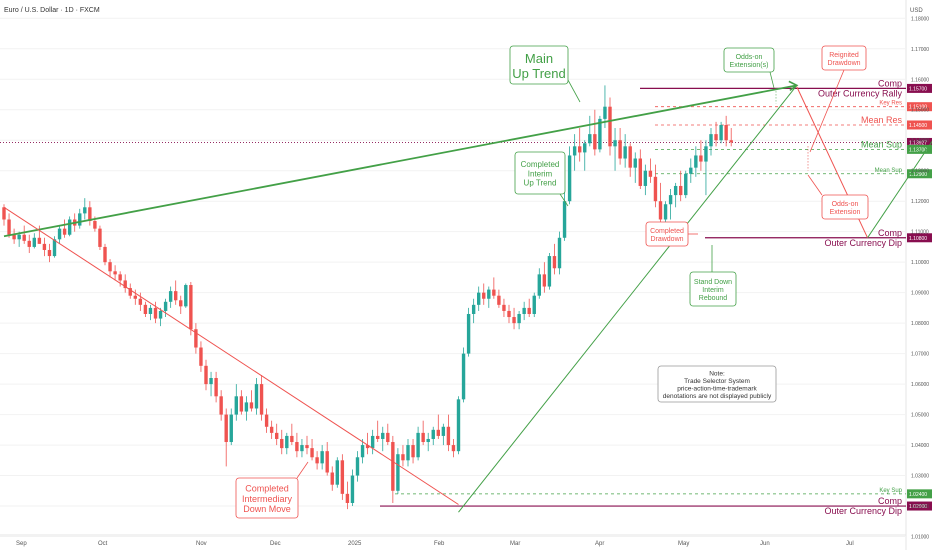 Image resolution: width=932 pixels, height=555 pixels. I want to click on x-tick-label: 2025, so click(355, 544).